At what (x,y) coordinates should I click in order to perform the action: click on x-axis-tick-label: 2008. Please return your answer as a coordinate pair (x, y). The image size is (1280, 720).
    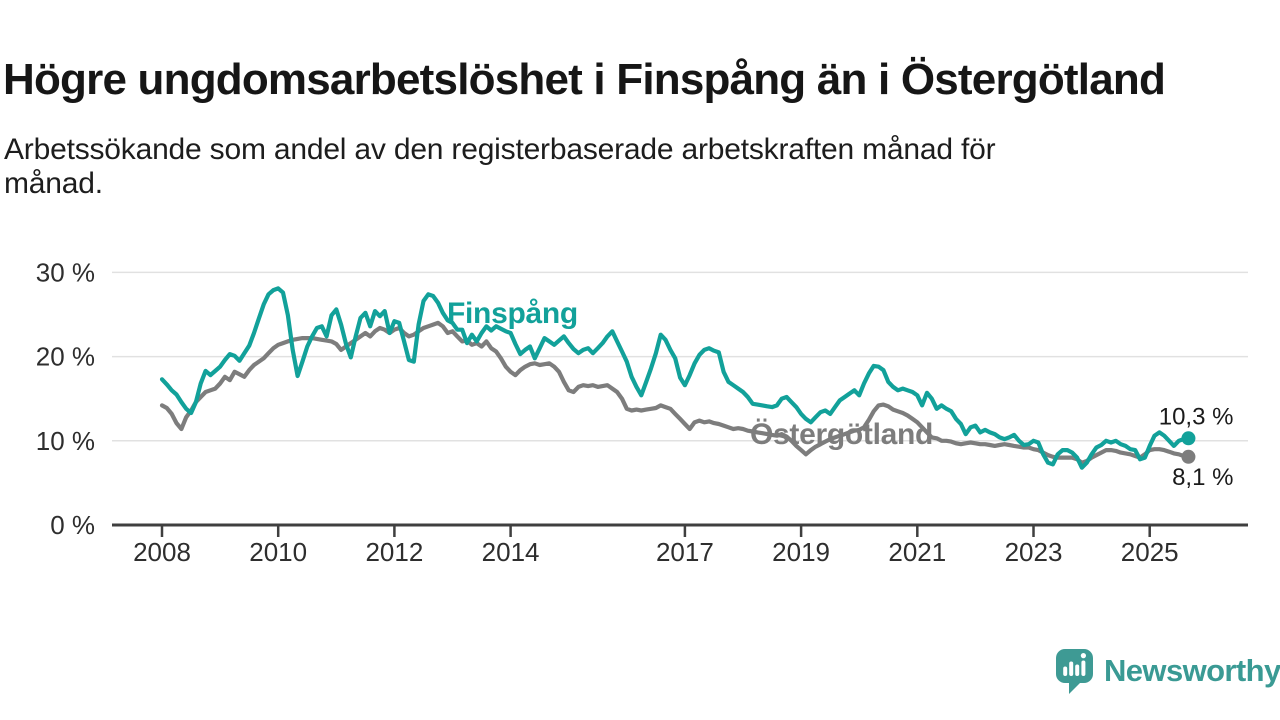
    Looking at the image, I should click on (162, 552).